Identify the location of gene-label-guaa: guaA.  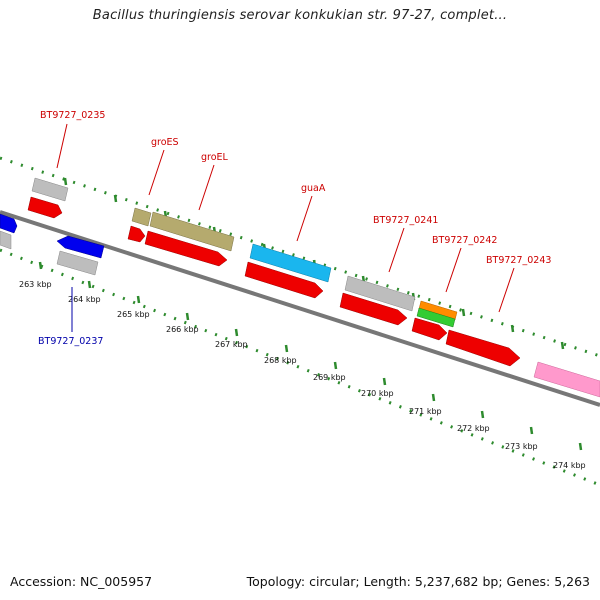
(313, 188).